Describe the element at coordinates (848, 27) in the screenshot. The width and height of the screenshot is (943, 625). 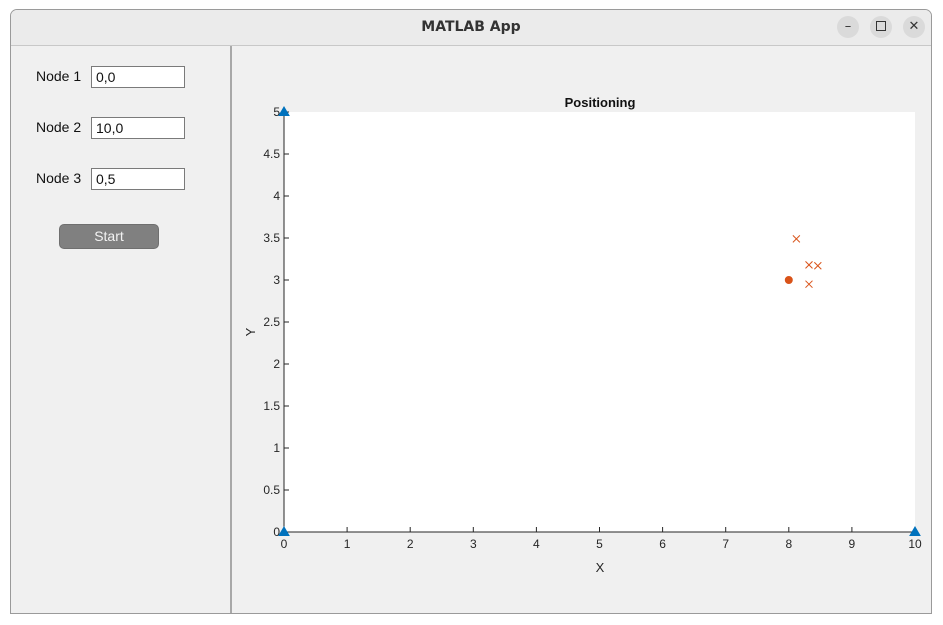
I see `minimize-icon: –` at that location.